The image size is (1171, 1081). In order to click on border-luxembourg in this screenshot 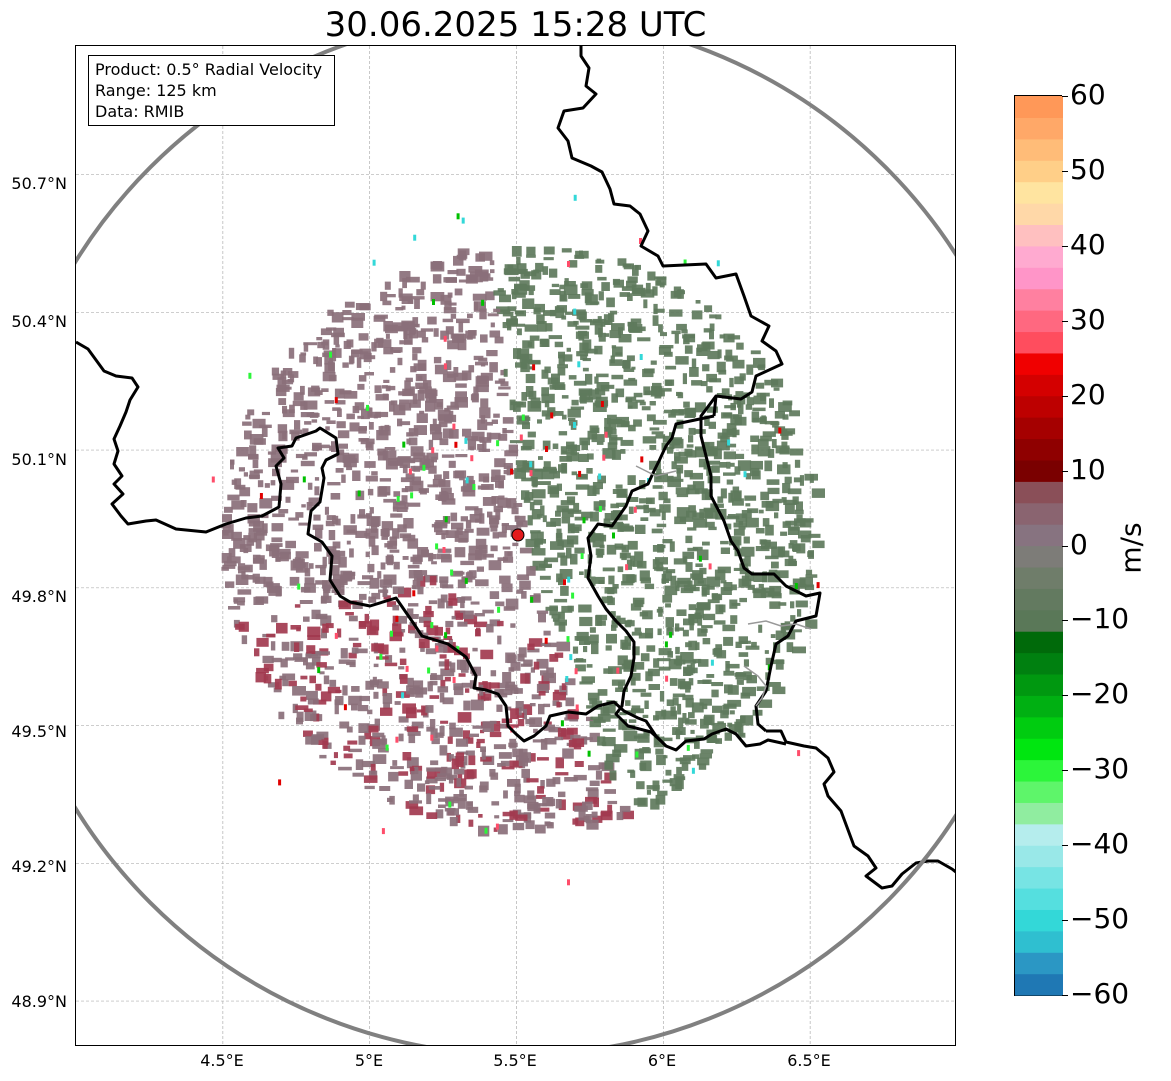, I will do `click(650, 581)`.